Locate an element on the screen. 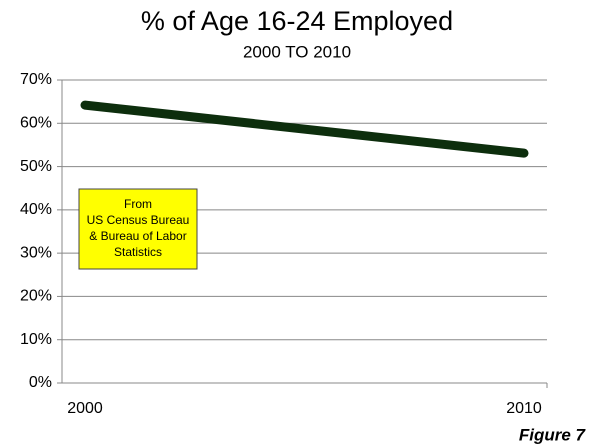 Image resolution: width=595 pixels, height=448 pixels. y-tick-label: 30% is located at coordinates (36, 252).